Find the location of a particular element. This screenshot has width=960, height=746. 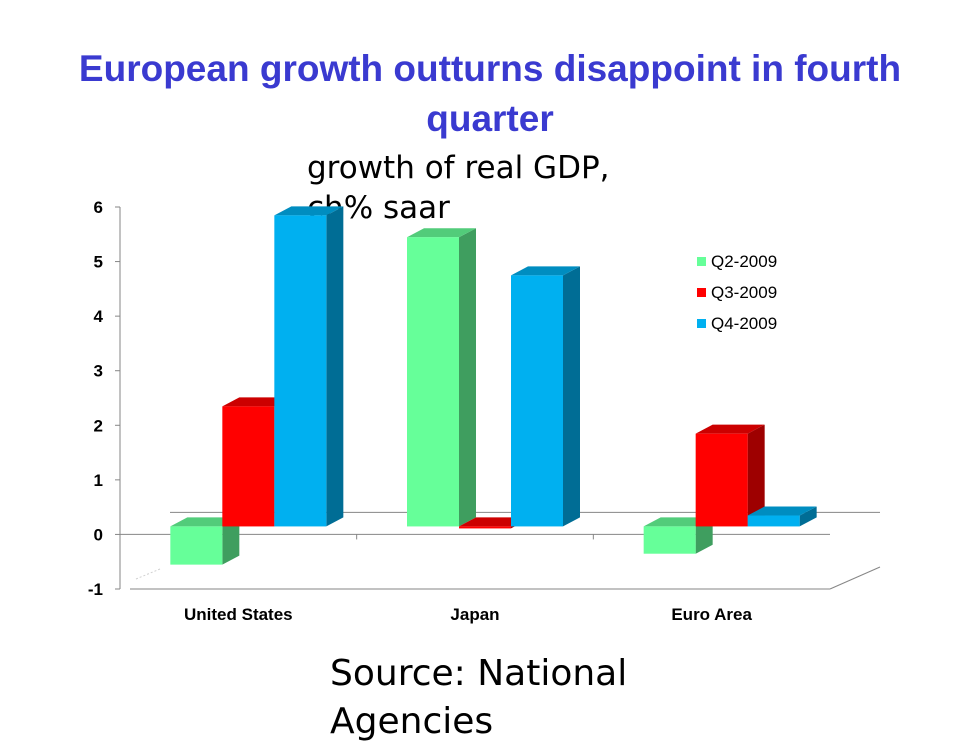

bar-Q2-2009-united-states is located at coordinates (205, 541).